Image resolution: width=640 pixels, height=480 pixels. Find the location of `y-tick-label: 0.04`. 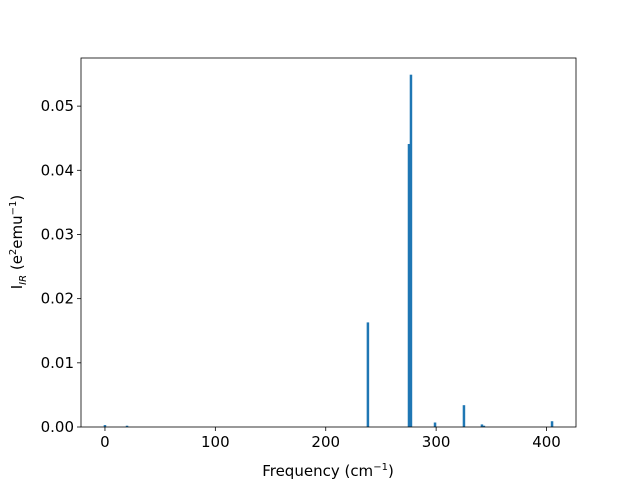

y-tick-label: 0.04 is located at coordinates (57, 170).